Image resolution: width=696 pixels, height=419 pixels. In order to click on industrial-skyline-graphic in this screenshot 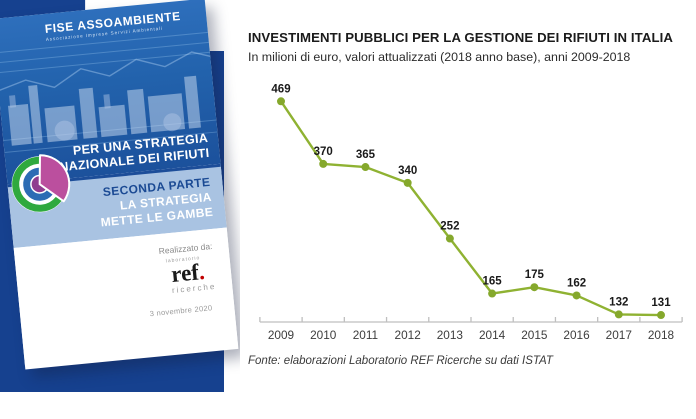, I will do `click(109, 92)`.